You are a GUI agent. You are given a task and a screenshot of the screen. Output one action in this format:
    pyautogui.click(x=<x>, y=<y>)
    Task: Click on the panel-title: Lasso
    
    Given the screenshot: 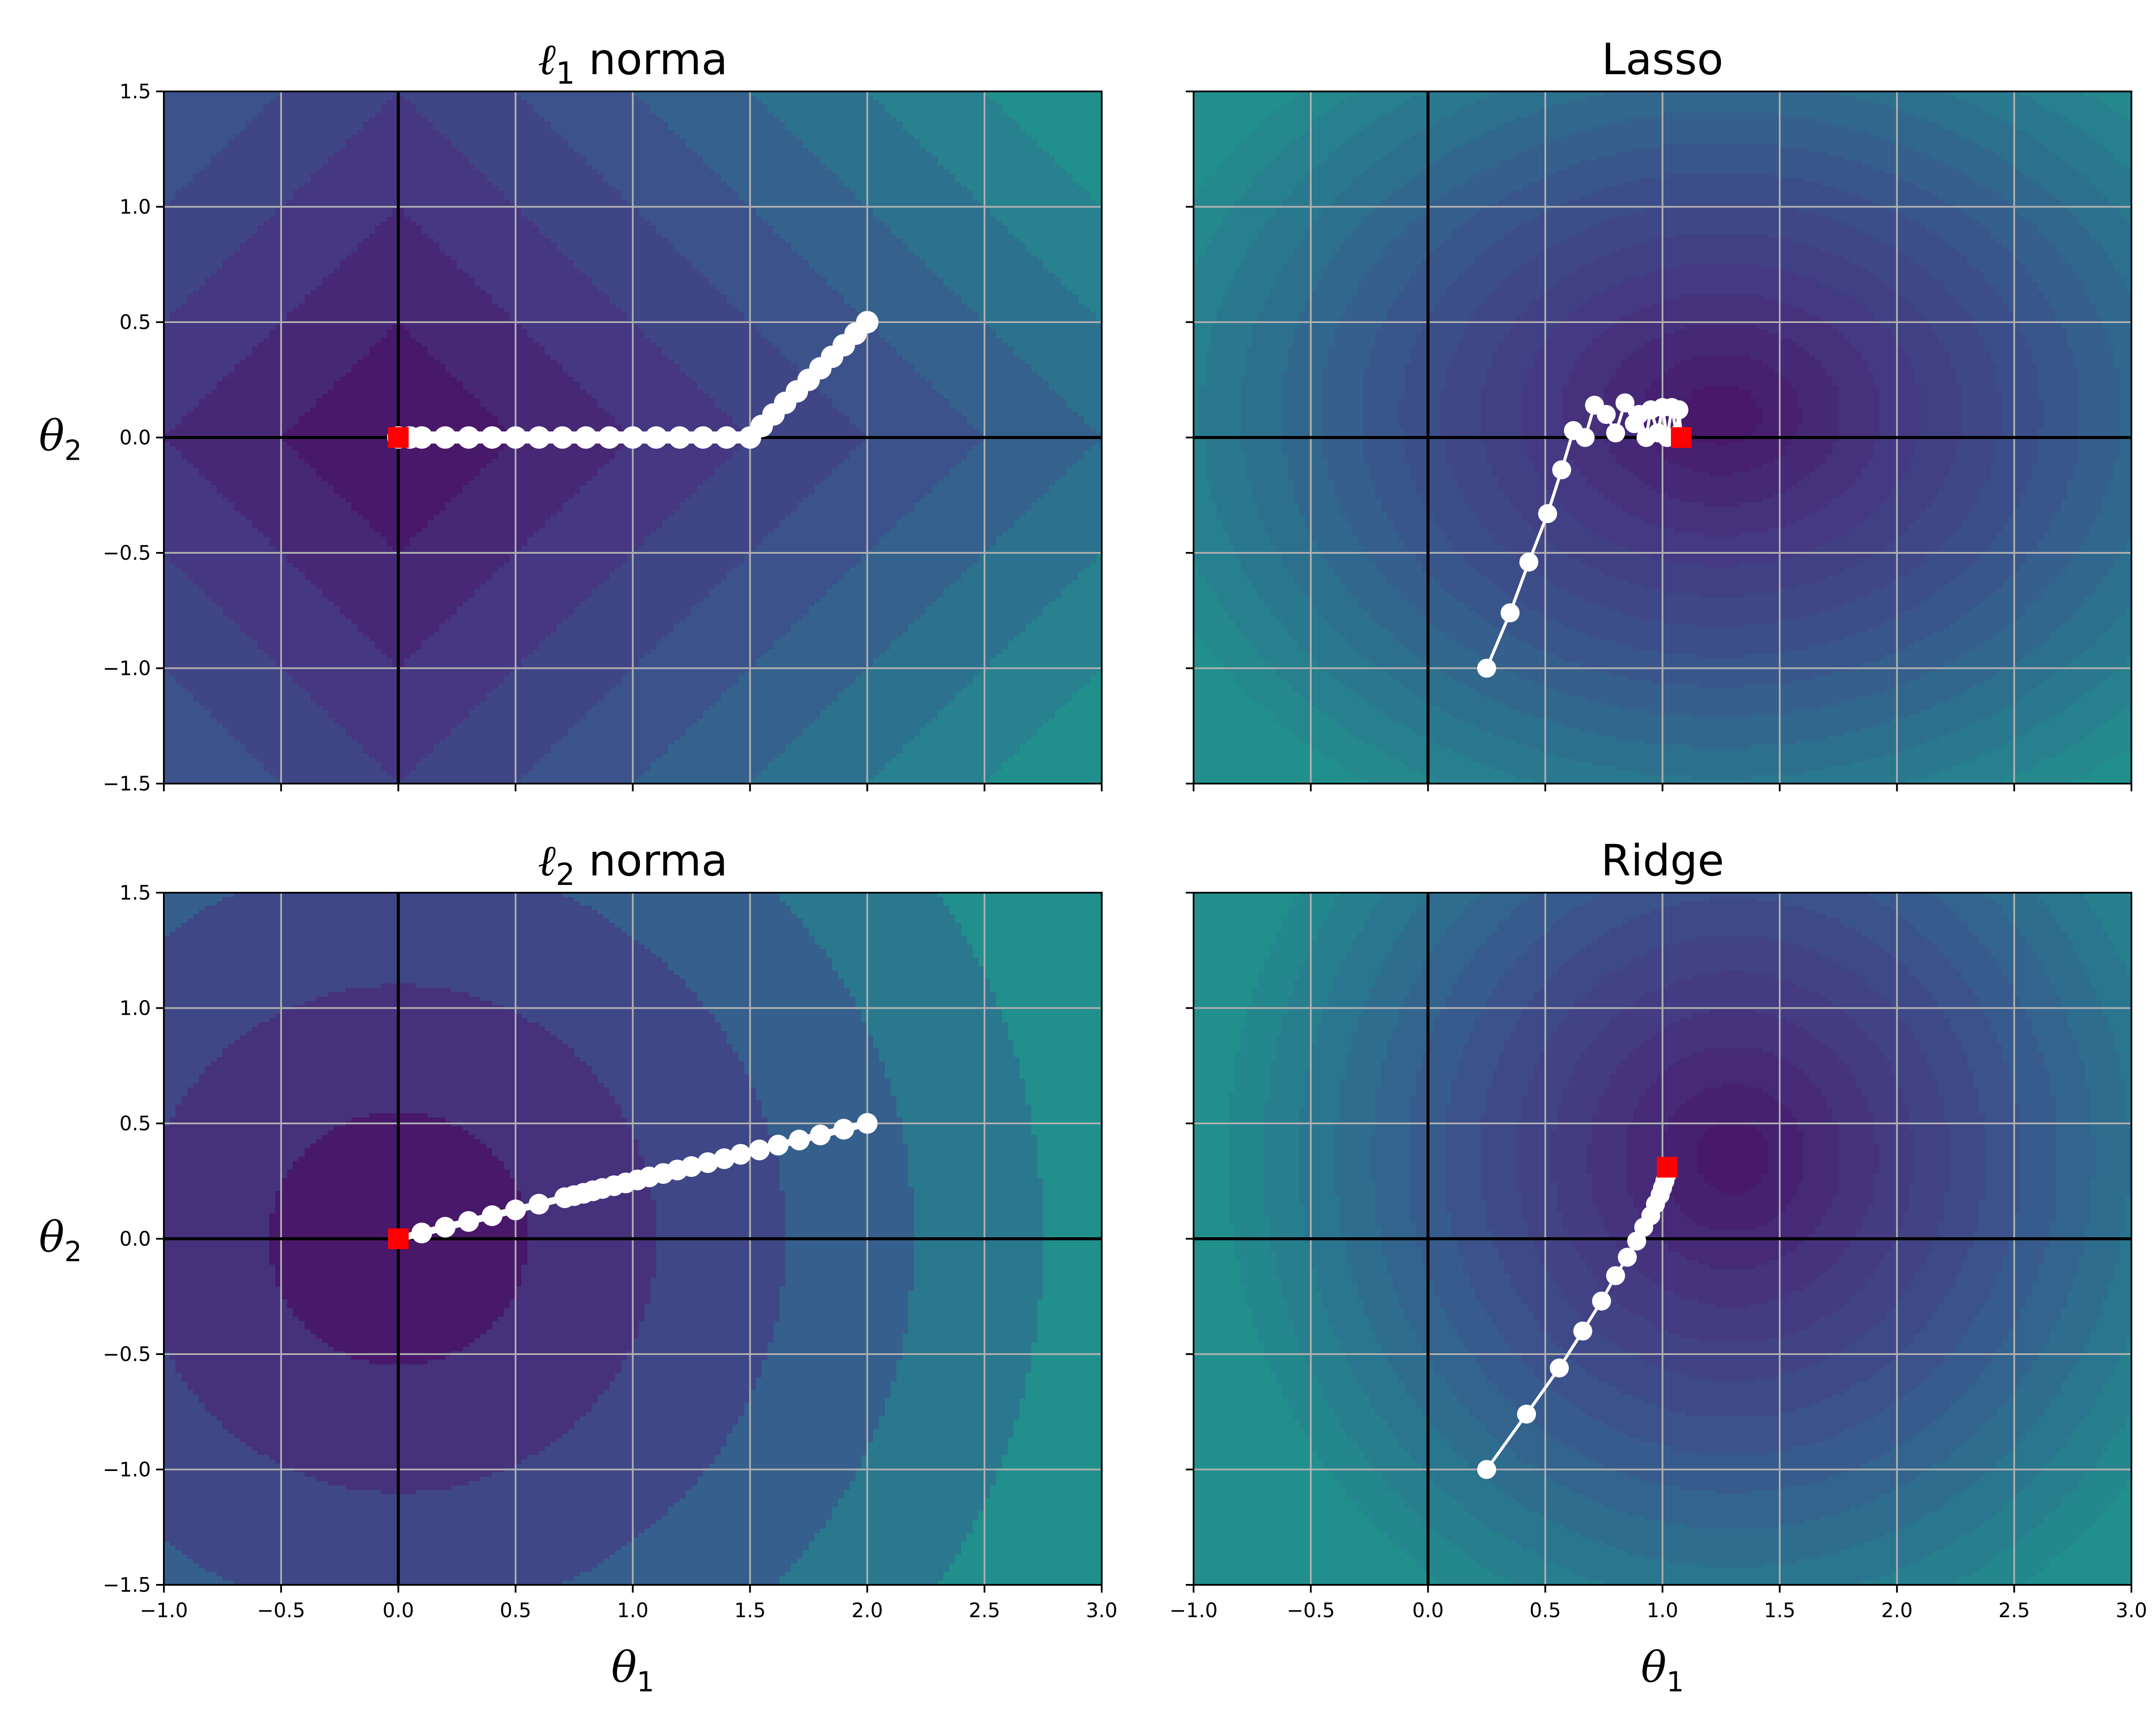 What is the action you would take?
    pyautogui.click(x=1662, y=60)
    